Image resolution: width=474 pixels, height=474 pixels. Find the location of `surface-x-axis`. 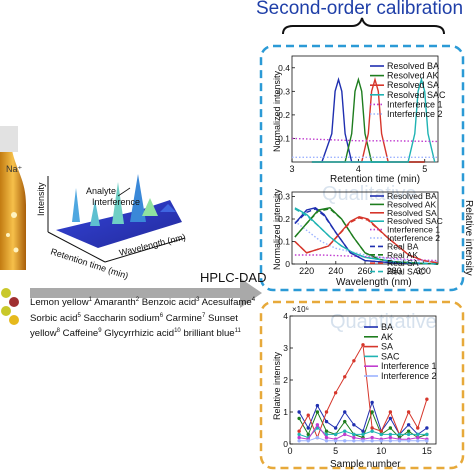

surface-x-axis is located at coordinates (76, 247).